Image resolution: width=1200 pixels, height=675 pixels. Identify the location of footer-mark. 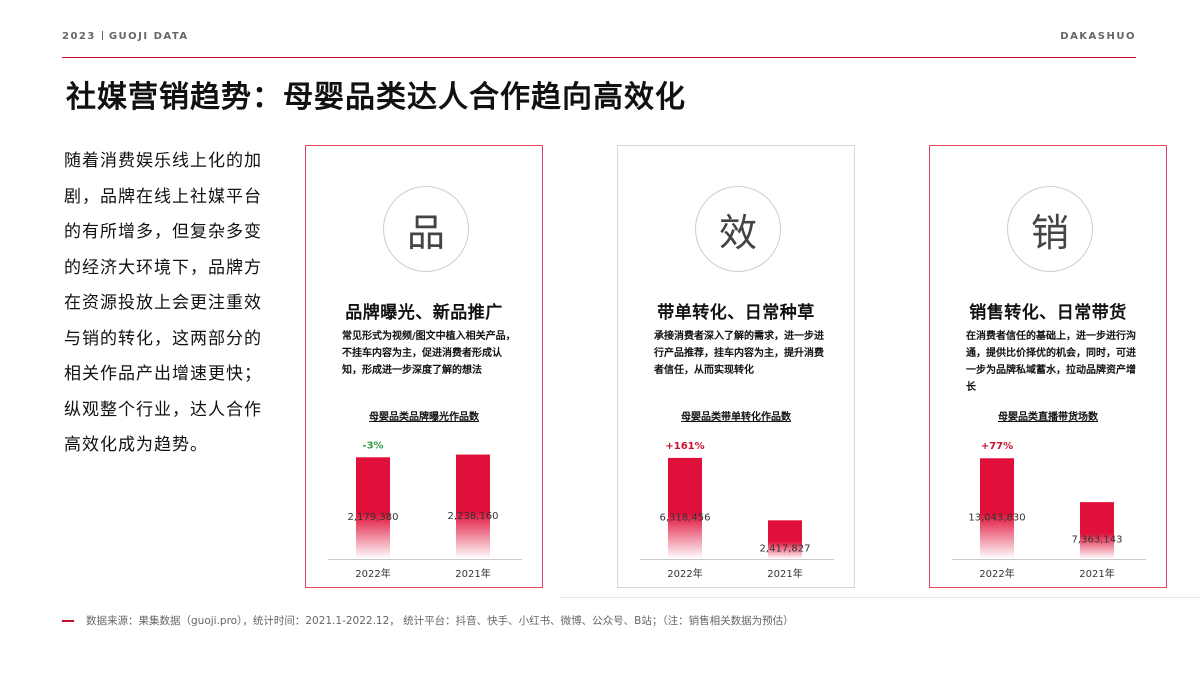
(68, 621).